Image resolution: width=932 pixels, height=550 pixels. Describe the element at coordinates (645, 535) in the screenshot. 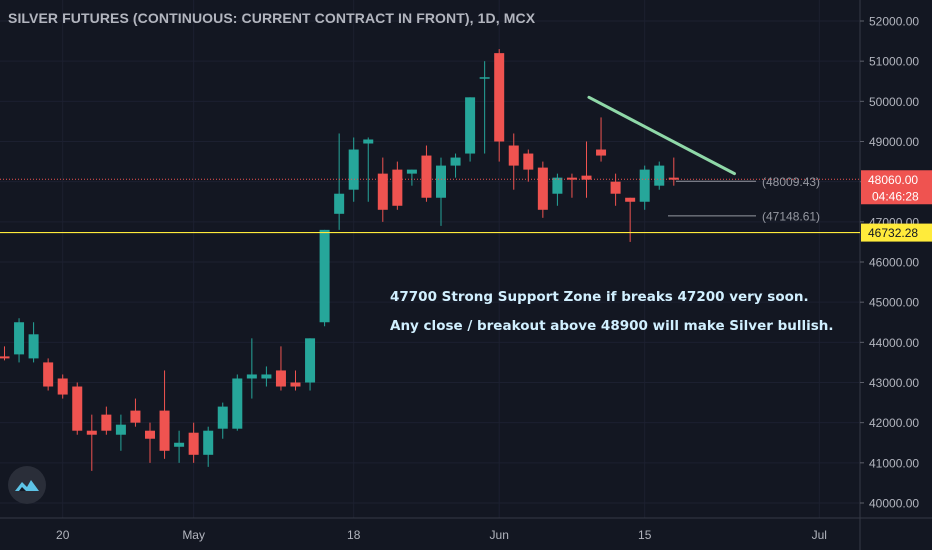

I see `x-tick-label: 15` at that location.